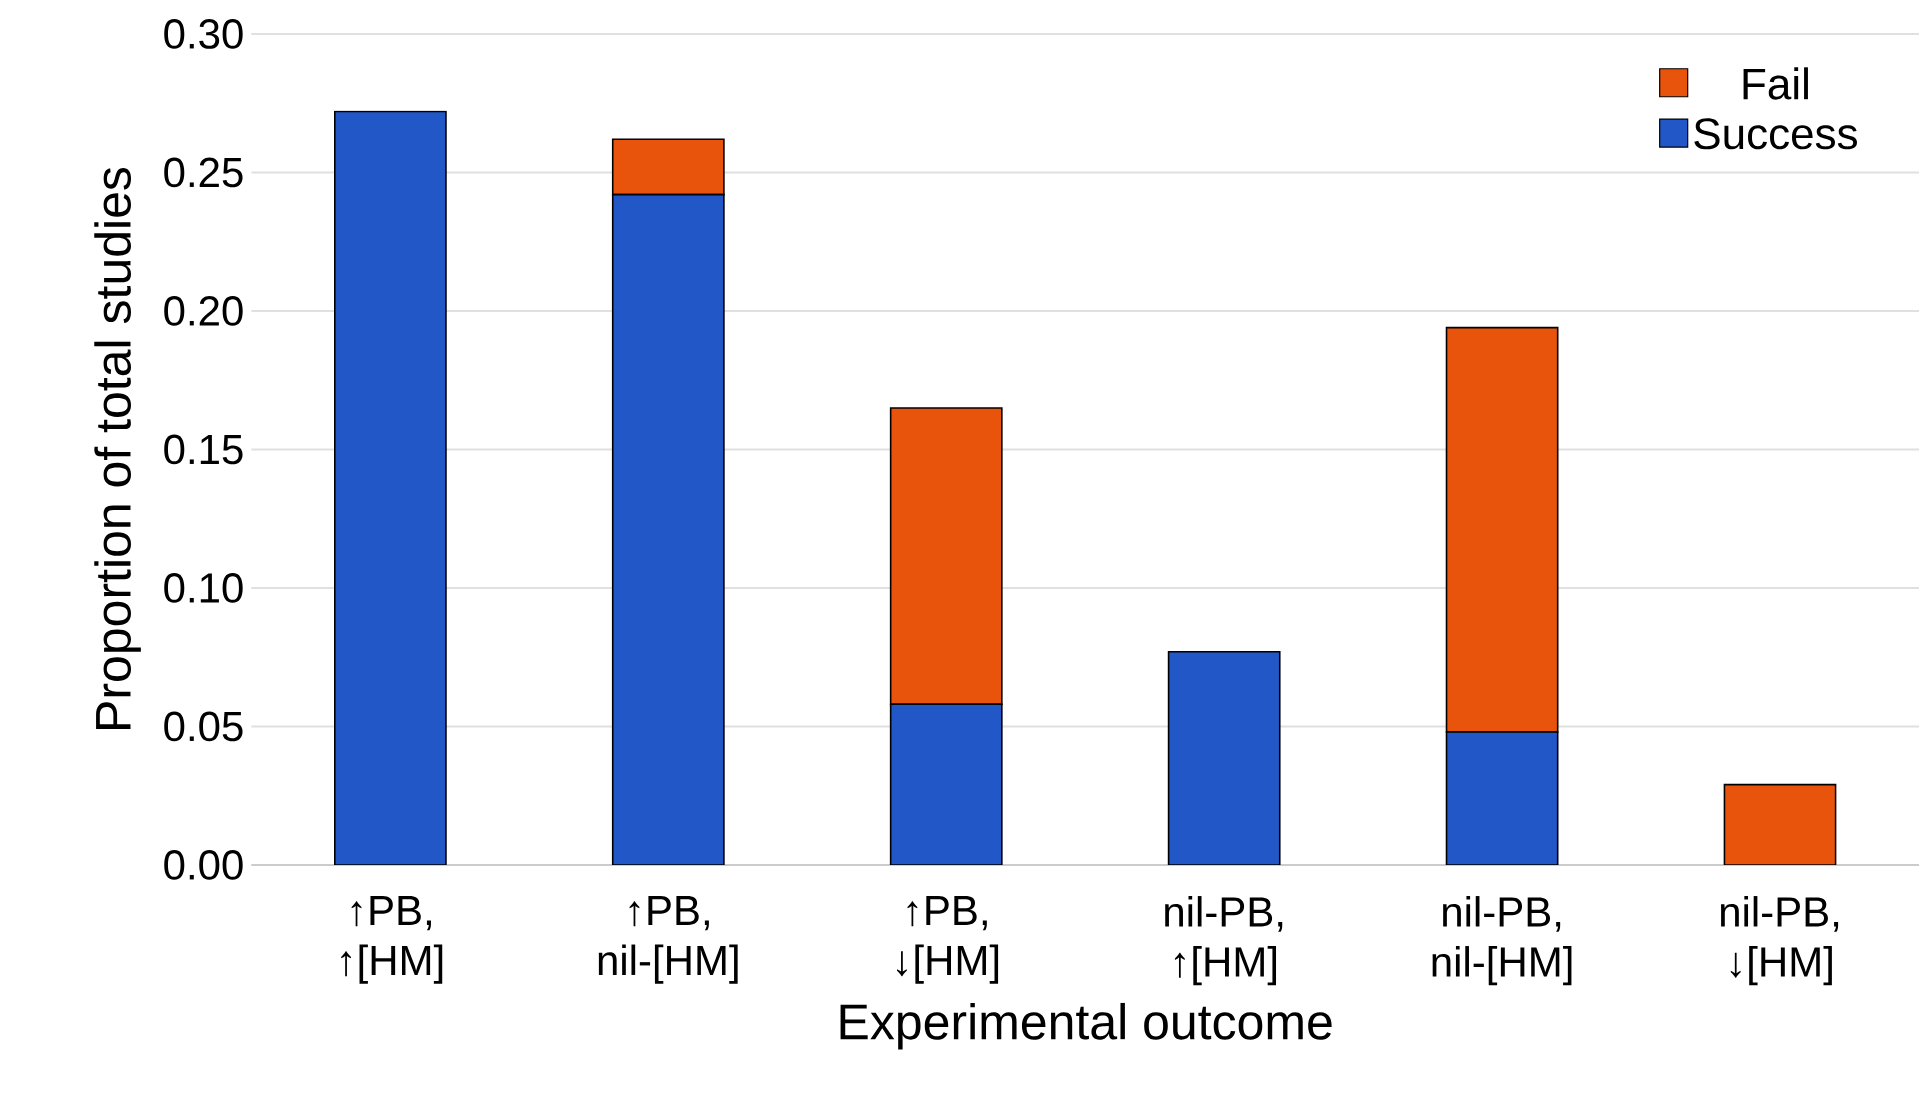  What do you see at coordinates (1224, 941) in the screenshot?
I see `x-tick-label: nil-PB, ↑[HM]` at bounding box center [1224, 941].